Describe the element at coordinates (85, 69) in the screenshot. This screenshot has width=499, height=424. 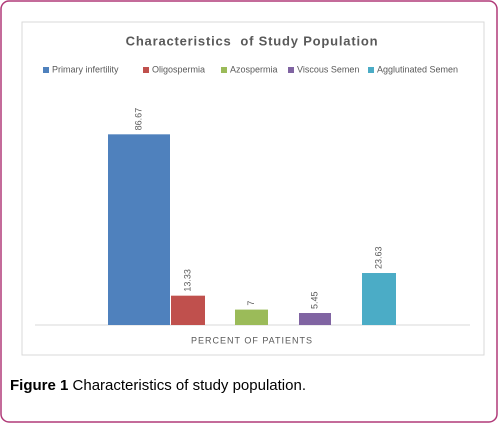
I see `legend-label: Primary infertility` at that location.